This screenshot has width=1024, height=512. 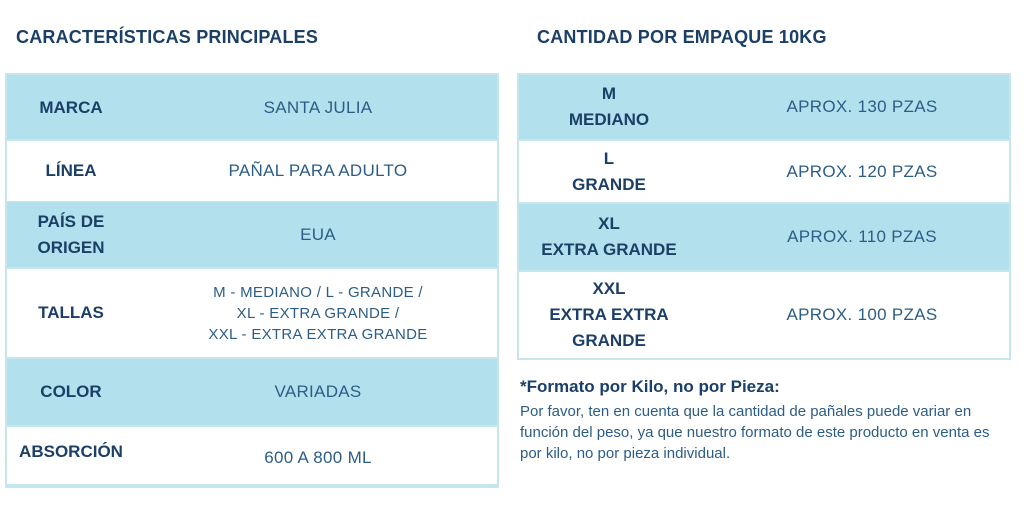 I want to click on table-row-line: LÍNEA PAÑAL PARA ADULTO, so click(x=252, y=171).